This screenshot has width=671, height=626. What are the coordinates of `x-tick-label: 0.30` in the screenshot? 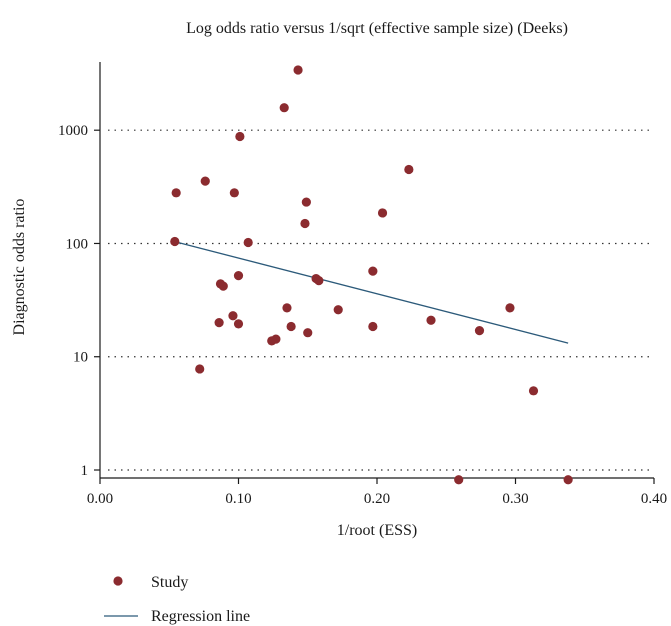 It's located at (515, 499).